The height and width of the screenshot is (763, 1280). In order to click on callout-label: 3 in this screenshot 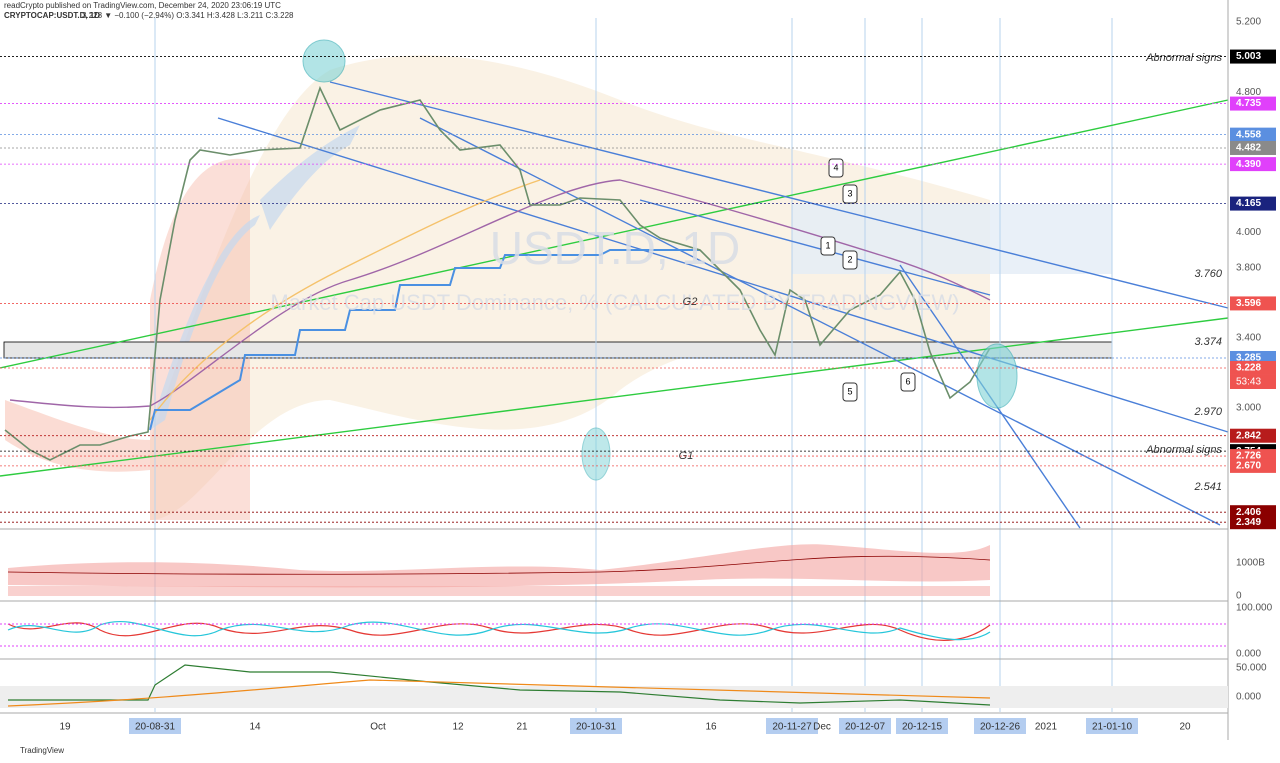, I will do `click(849, 193)`.